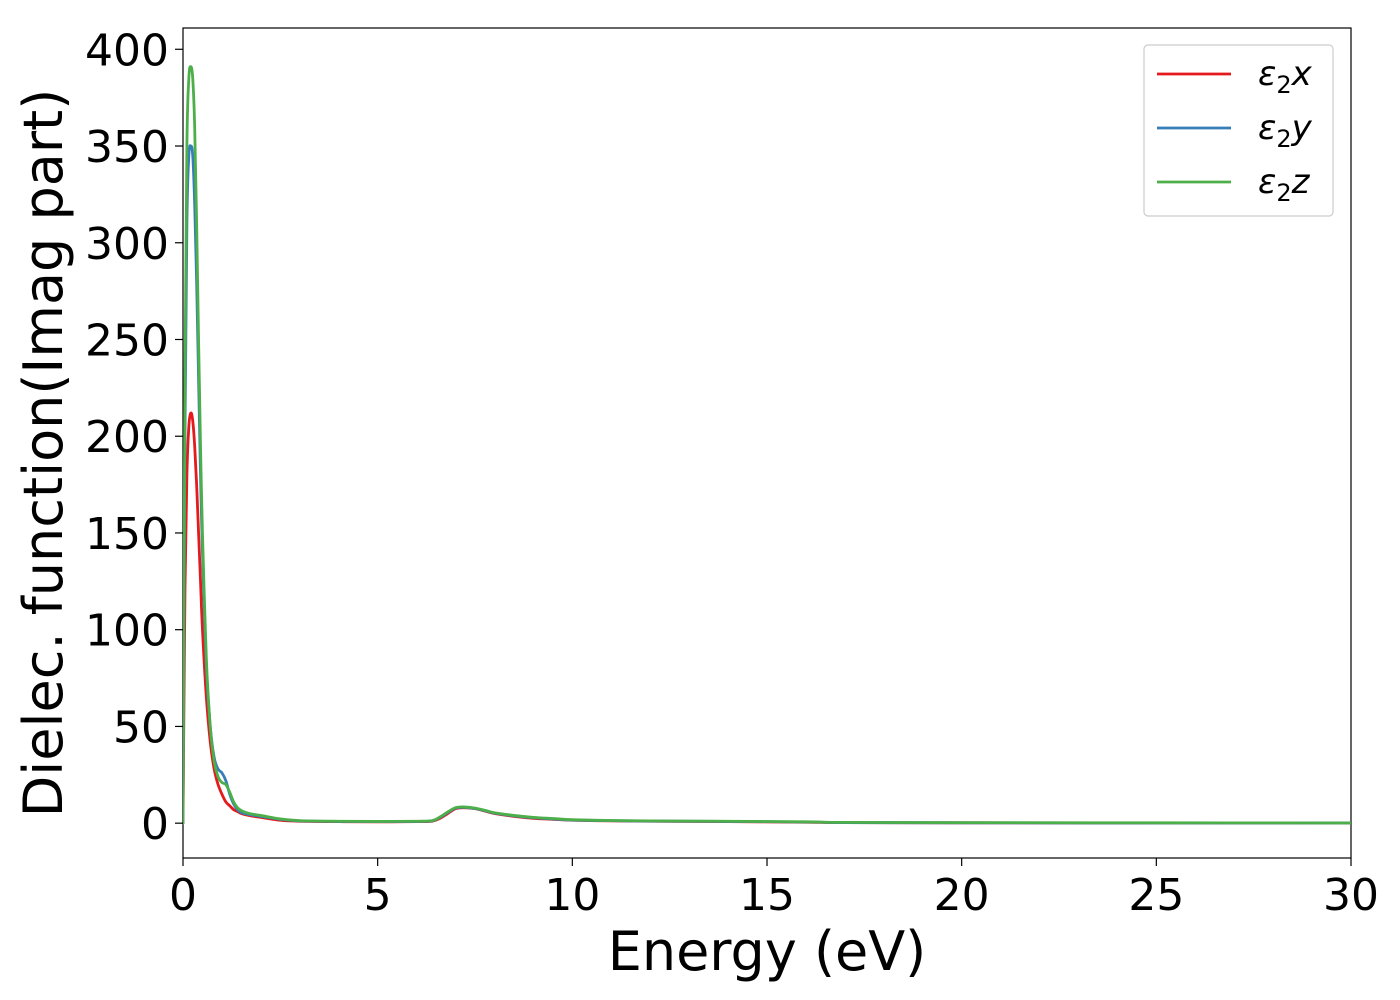 The height and width of the screenshot is (1000, 1400). What do you see at coordinates (962, 895) in the screenshot?
I see `x-tick-label: 20` at bounding box center [962, 895].